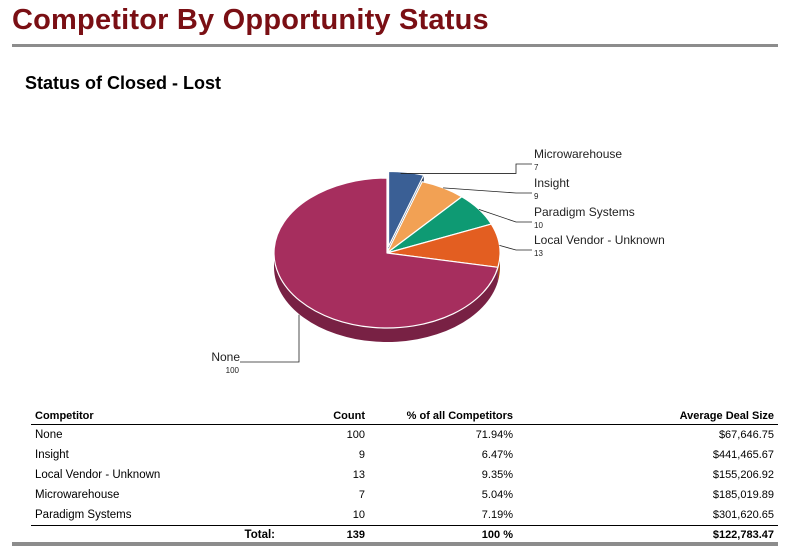  What do you see at coordinates (538, 253) in the screenshot?
I see `slice-value-label: 13` at bounding box center [538, 253].